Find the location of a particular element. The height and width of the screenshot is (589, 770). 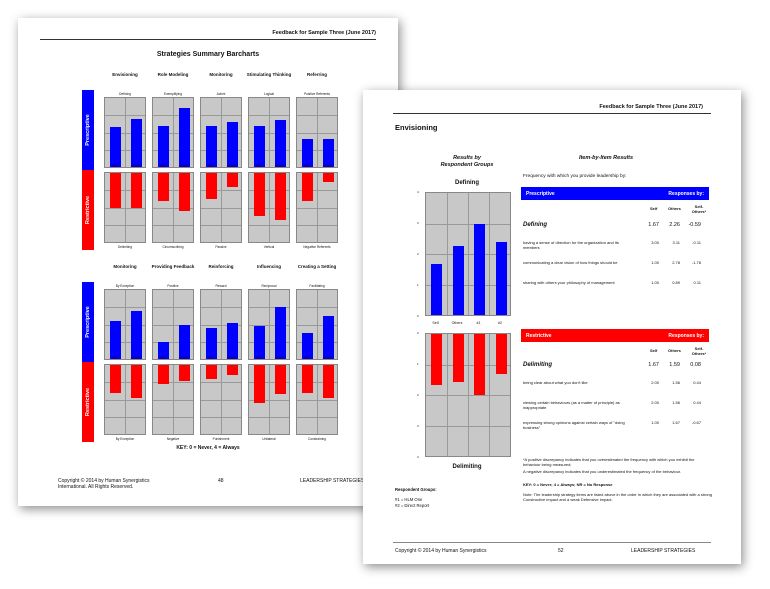

category-value: 1.59 is located at coordinates (674, 365).